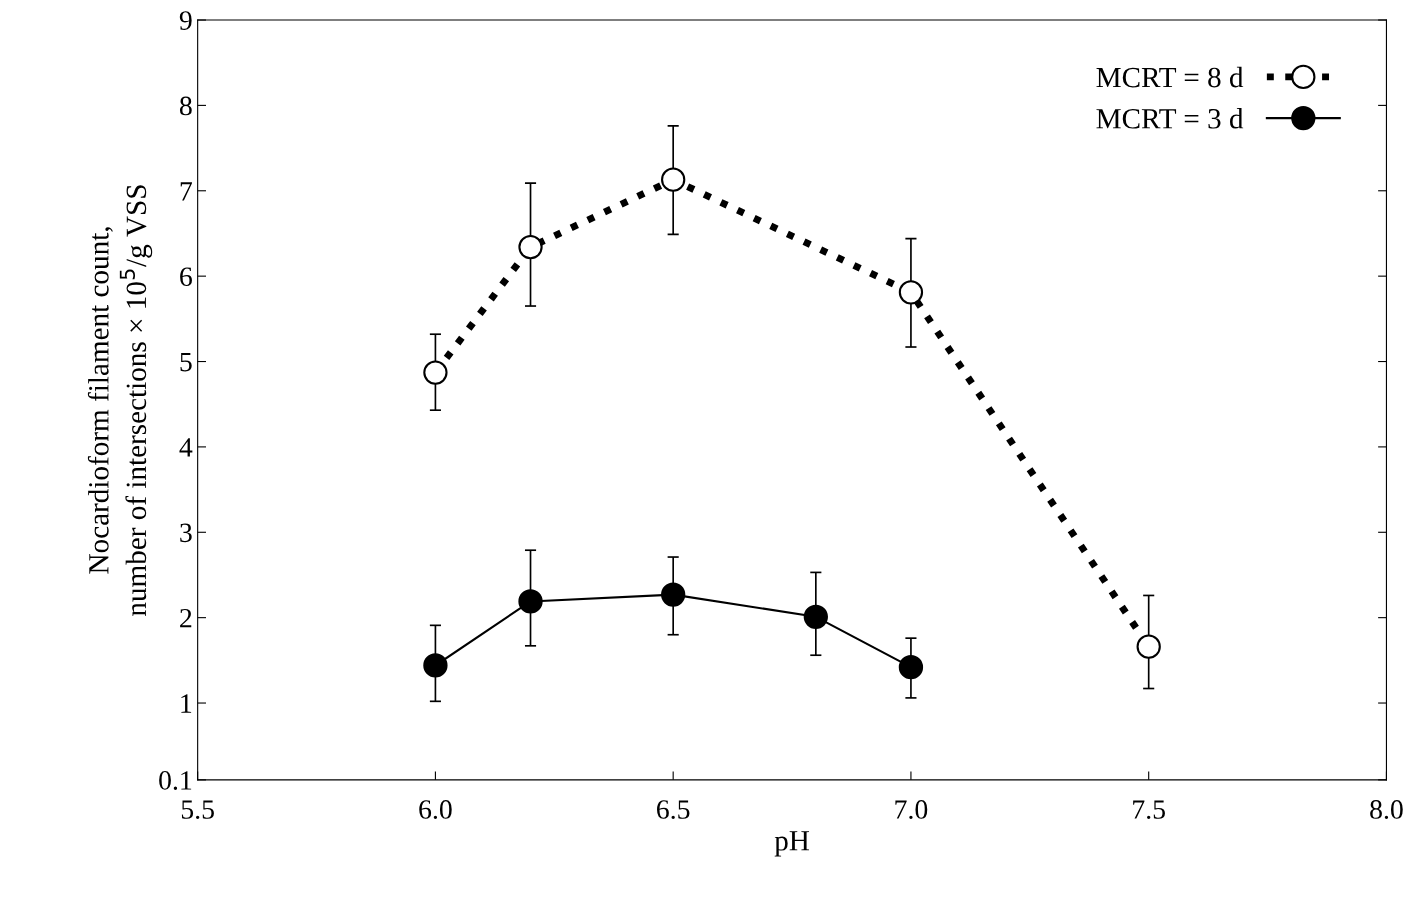 This screenshot has width=1422, height=910. Describe the element at coordinates (186, 533) in the screenshot. I see `y-tick-label: 3` at that location.